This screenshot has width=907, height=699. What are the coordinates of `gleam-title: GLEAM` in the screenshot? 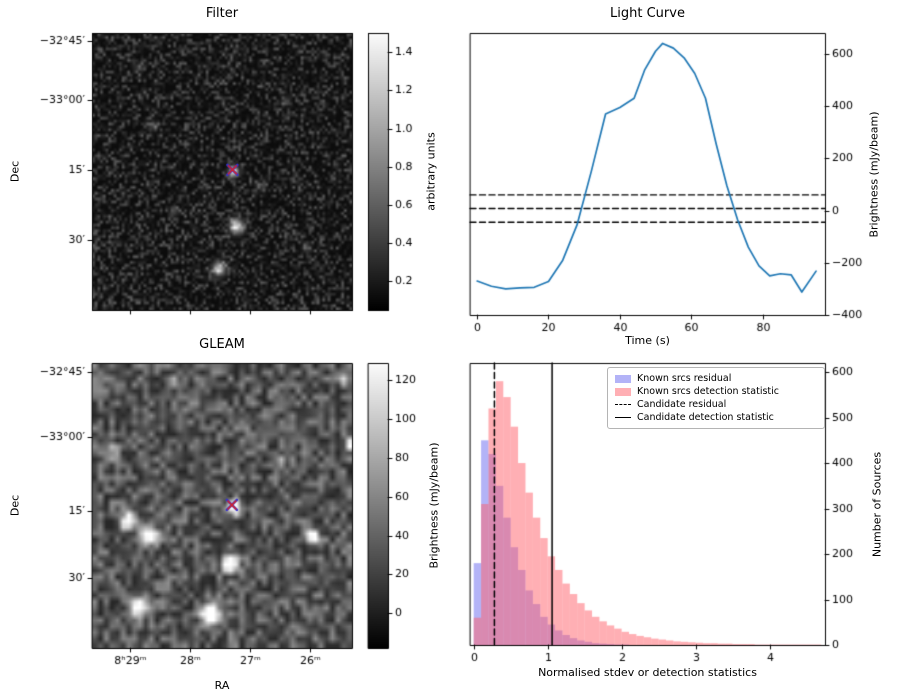 It's located at (222, 344).